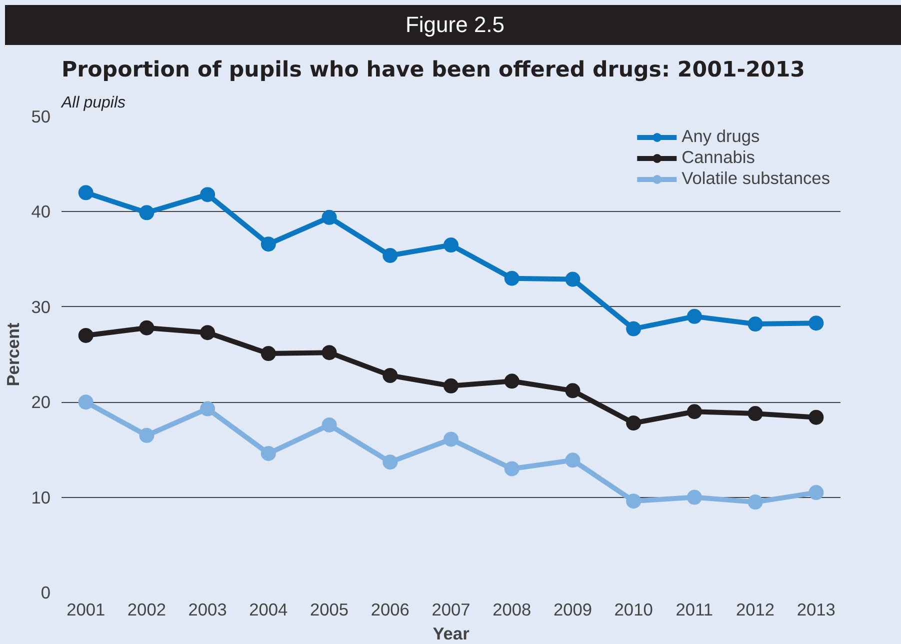 This screenshot has height=644, width=901. What do you see at coordinates (633, 610) in the screenshot?
I see `x-tick-label: 2010` at bounding box center [633, 610].